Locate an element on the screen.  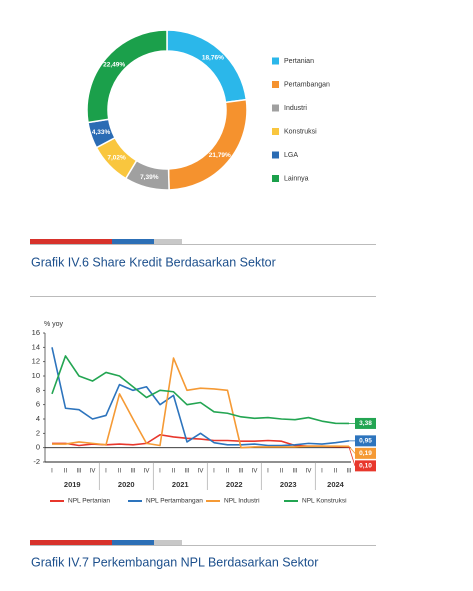
slice-label: 21,79% is located at coordinates (220, 155).